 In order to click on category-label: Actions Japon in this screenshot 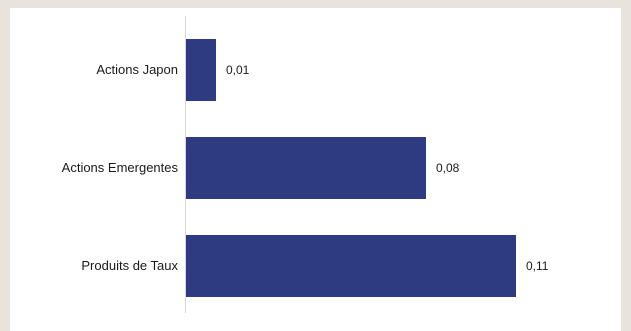, I will do `click(137, 69)`.